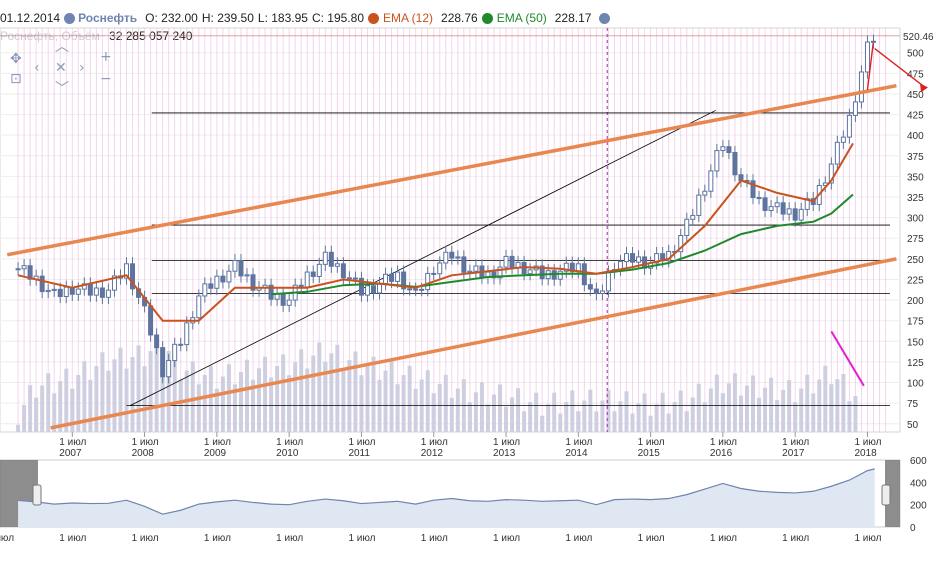 This screenshot has height=579, width=950. What do you see at coordinates (915, 198) in the screenshot?
I see `y-tick-label: 325` at bounding box center [915, 198].